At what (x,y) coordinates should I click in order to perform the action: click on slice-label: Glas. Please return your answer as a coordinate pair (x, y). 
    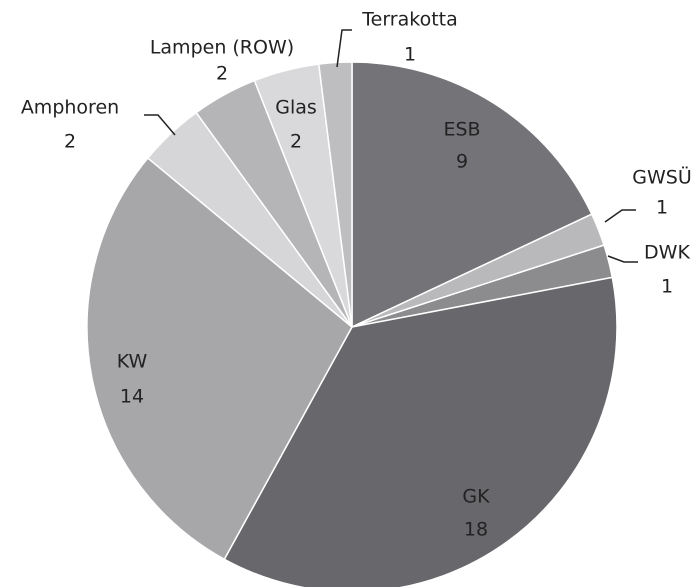
    Looking at the image, I should click on (296, 108).